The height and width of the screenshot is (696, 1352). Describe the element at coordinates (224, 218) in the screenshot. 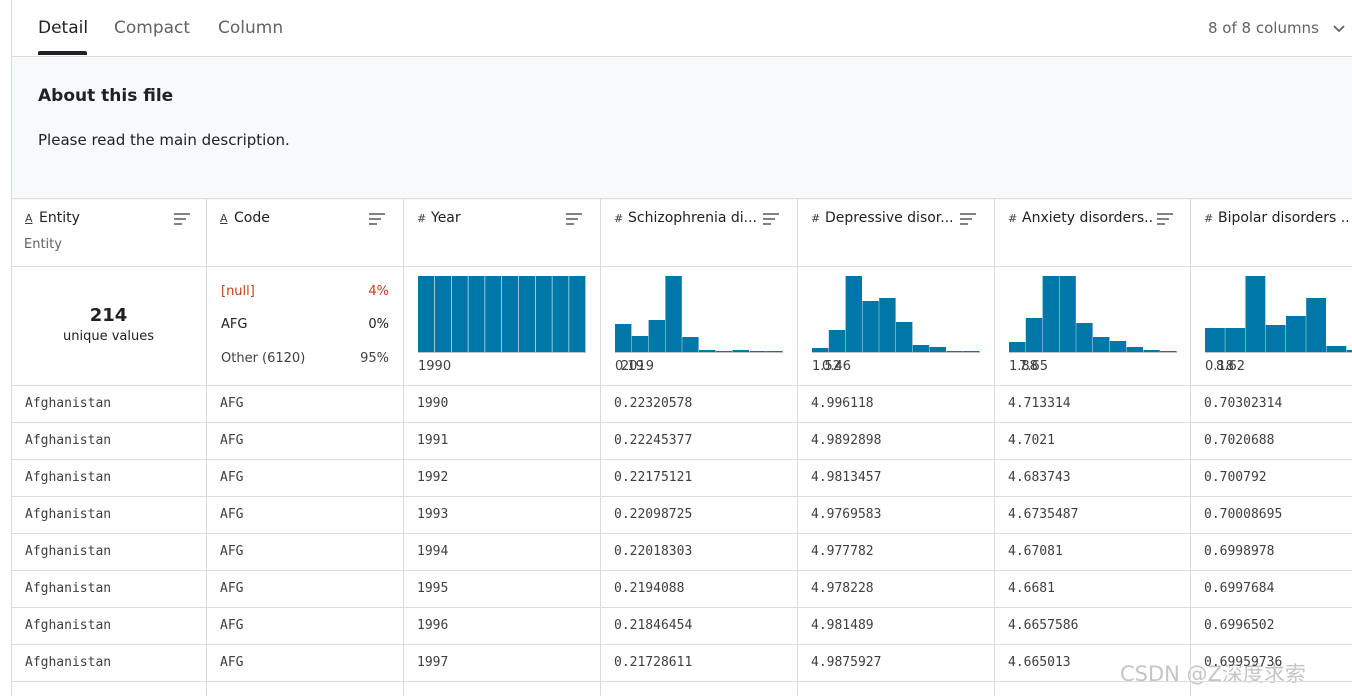

I see `type-icon: A` at that location.